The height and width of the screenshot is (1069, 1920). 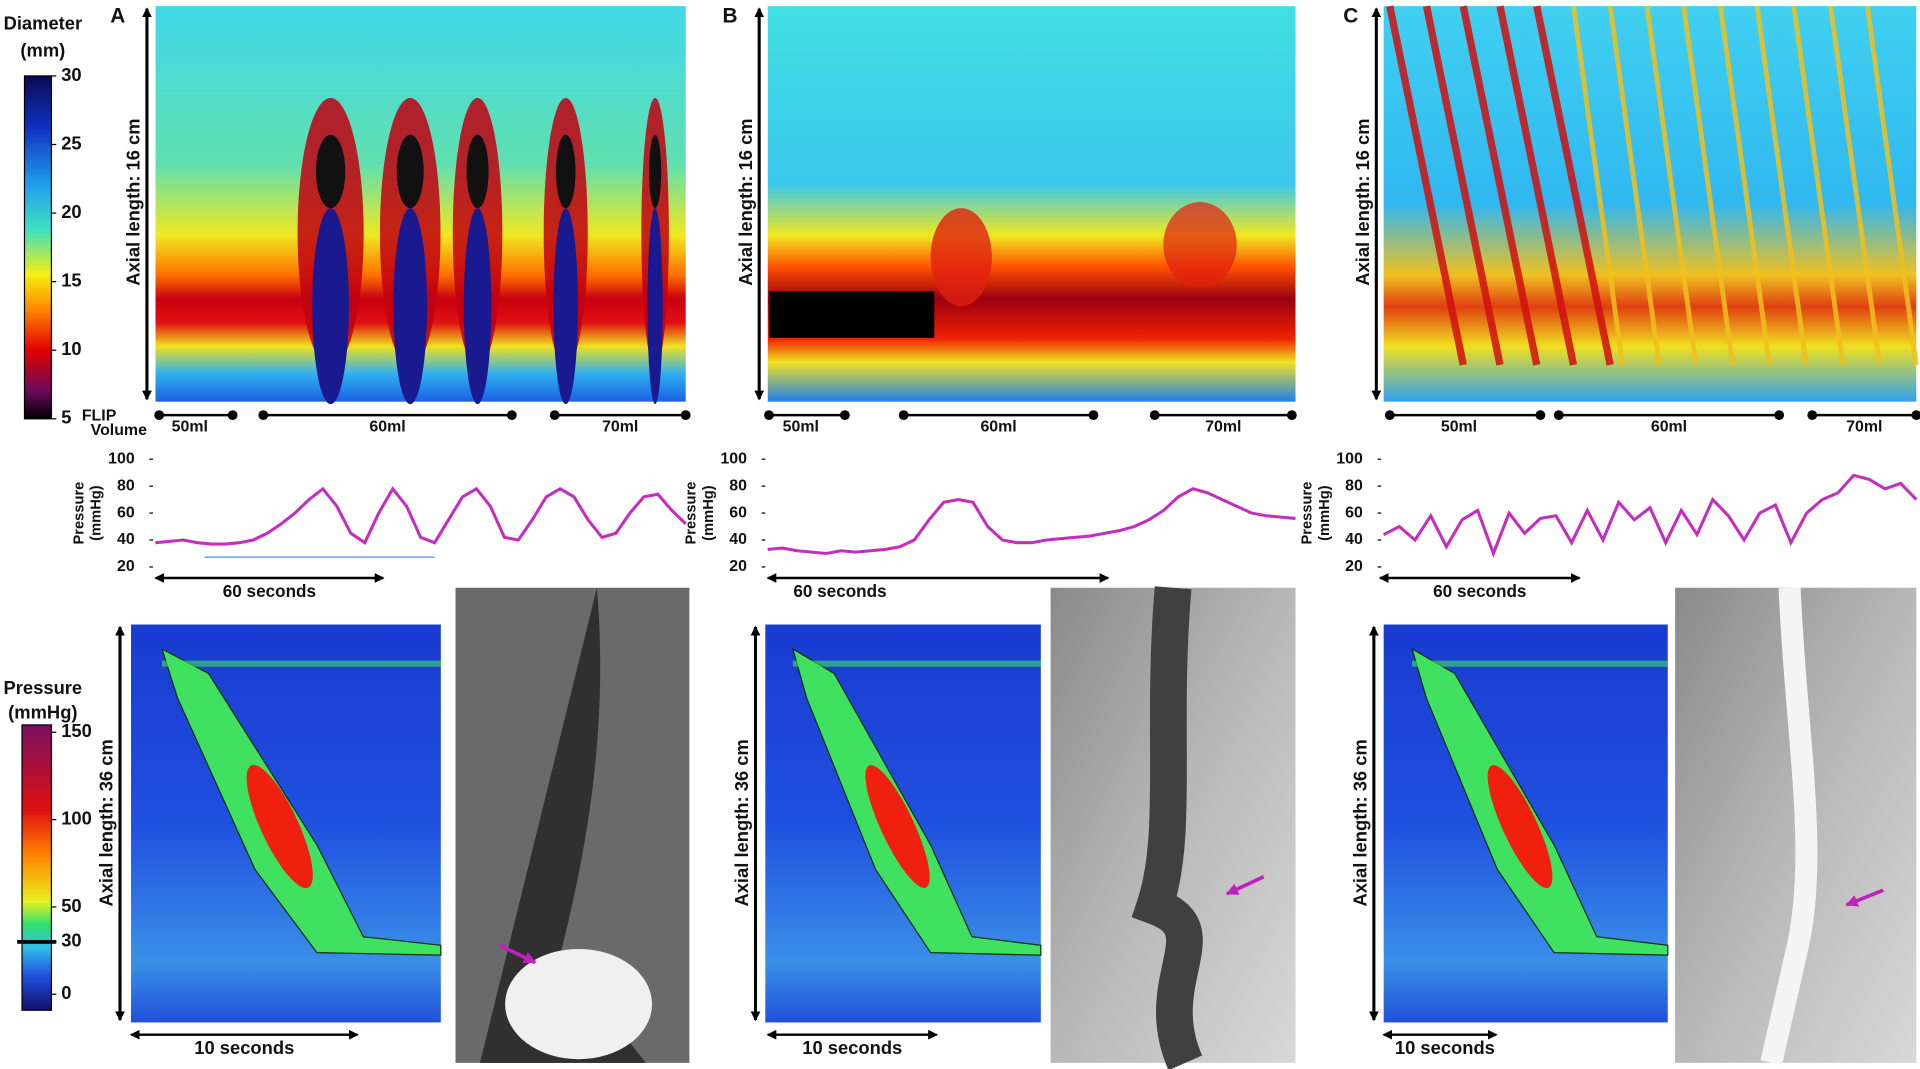 I want to click on diameter-colorbar, so click(x=38, y=247).